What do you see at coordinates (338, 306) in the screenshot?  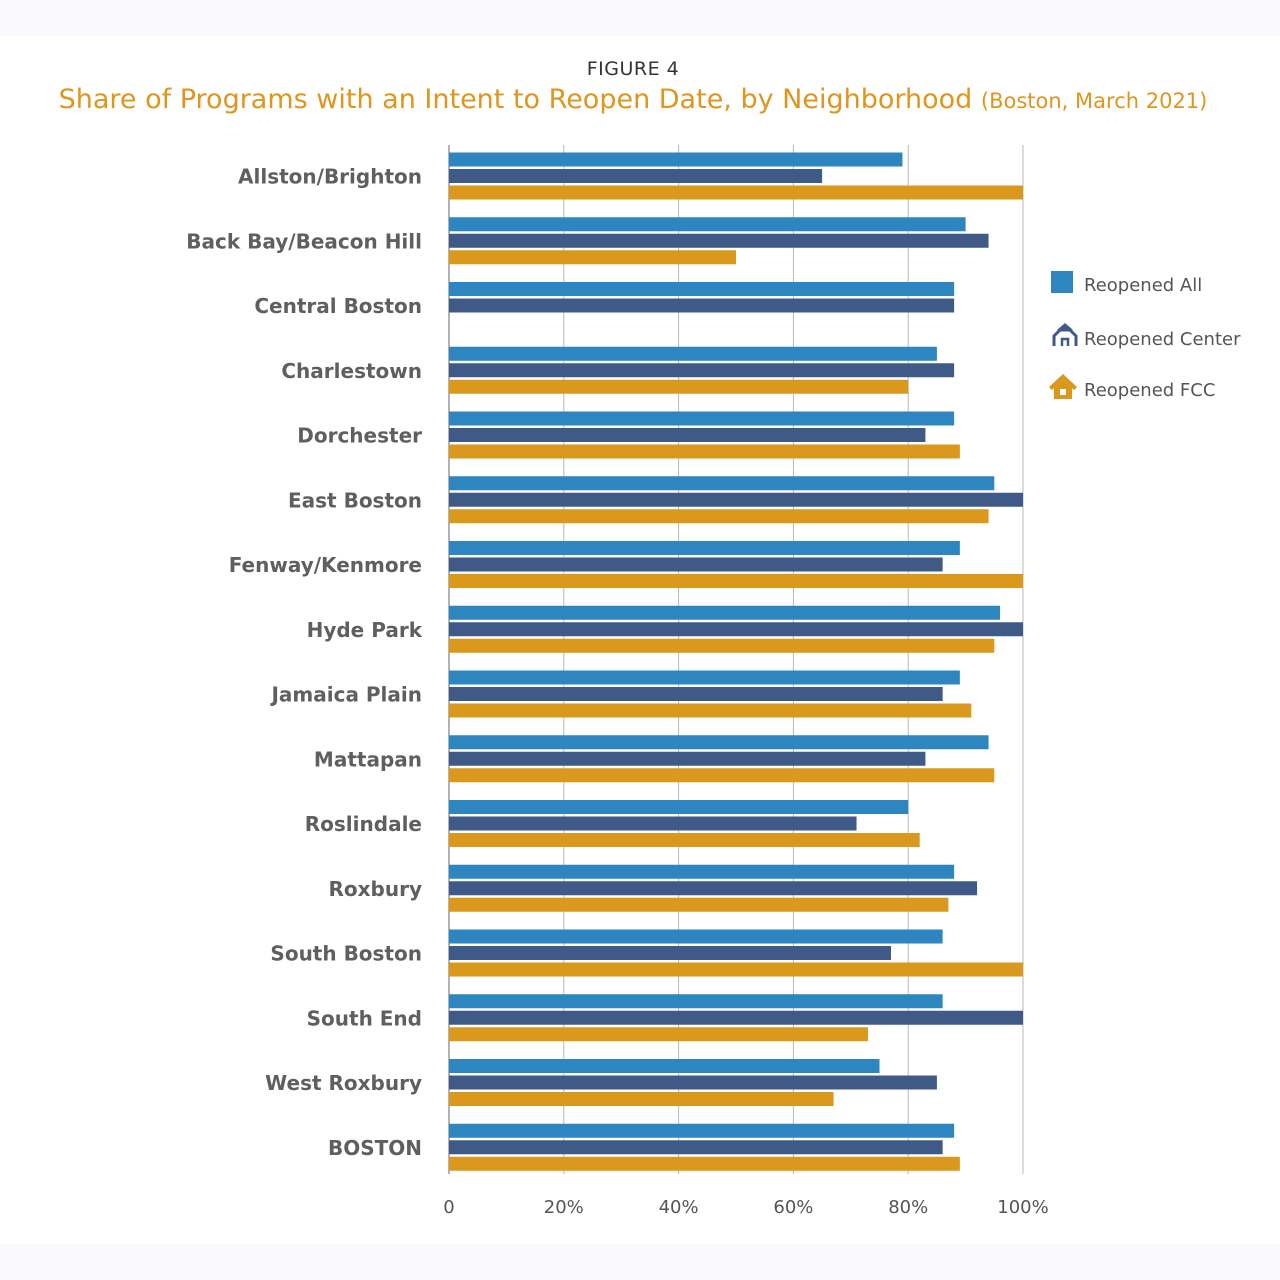 I see `category-label: Central Boston` at bounding box center [338, 306].